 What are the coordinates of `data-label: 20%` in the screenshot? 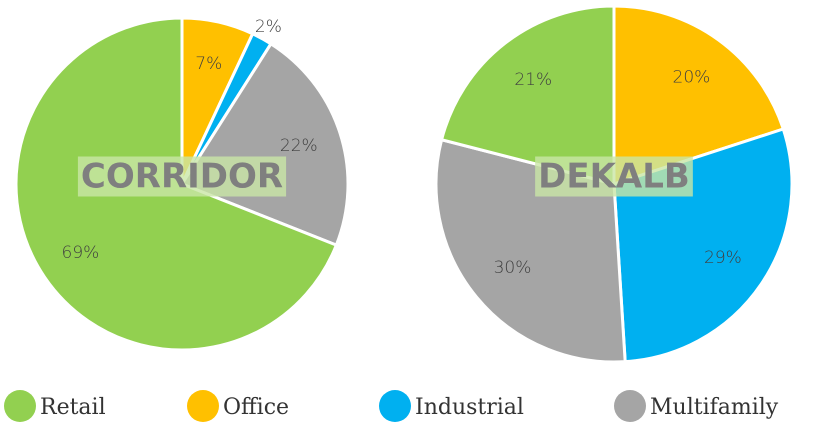 It's located at (692, 77).